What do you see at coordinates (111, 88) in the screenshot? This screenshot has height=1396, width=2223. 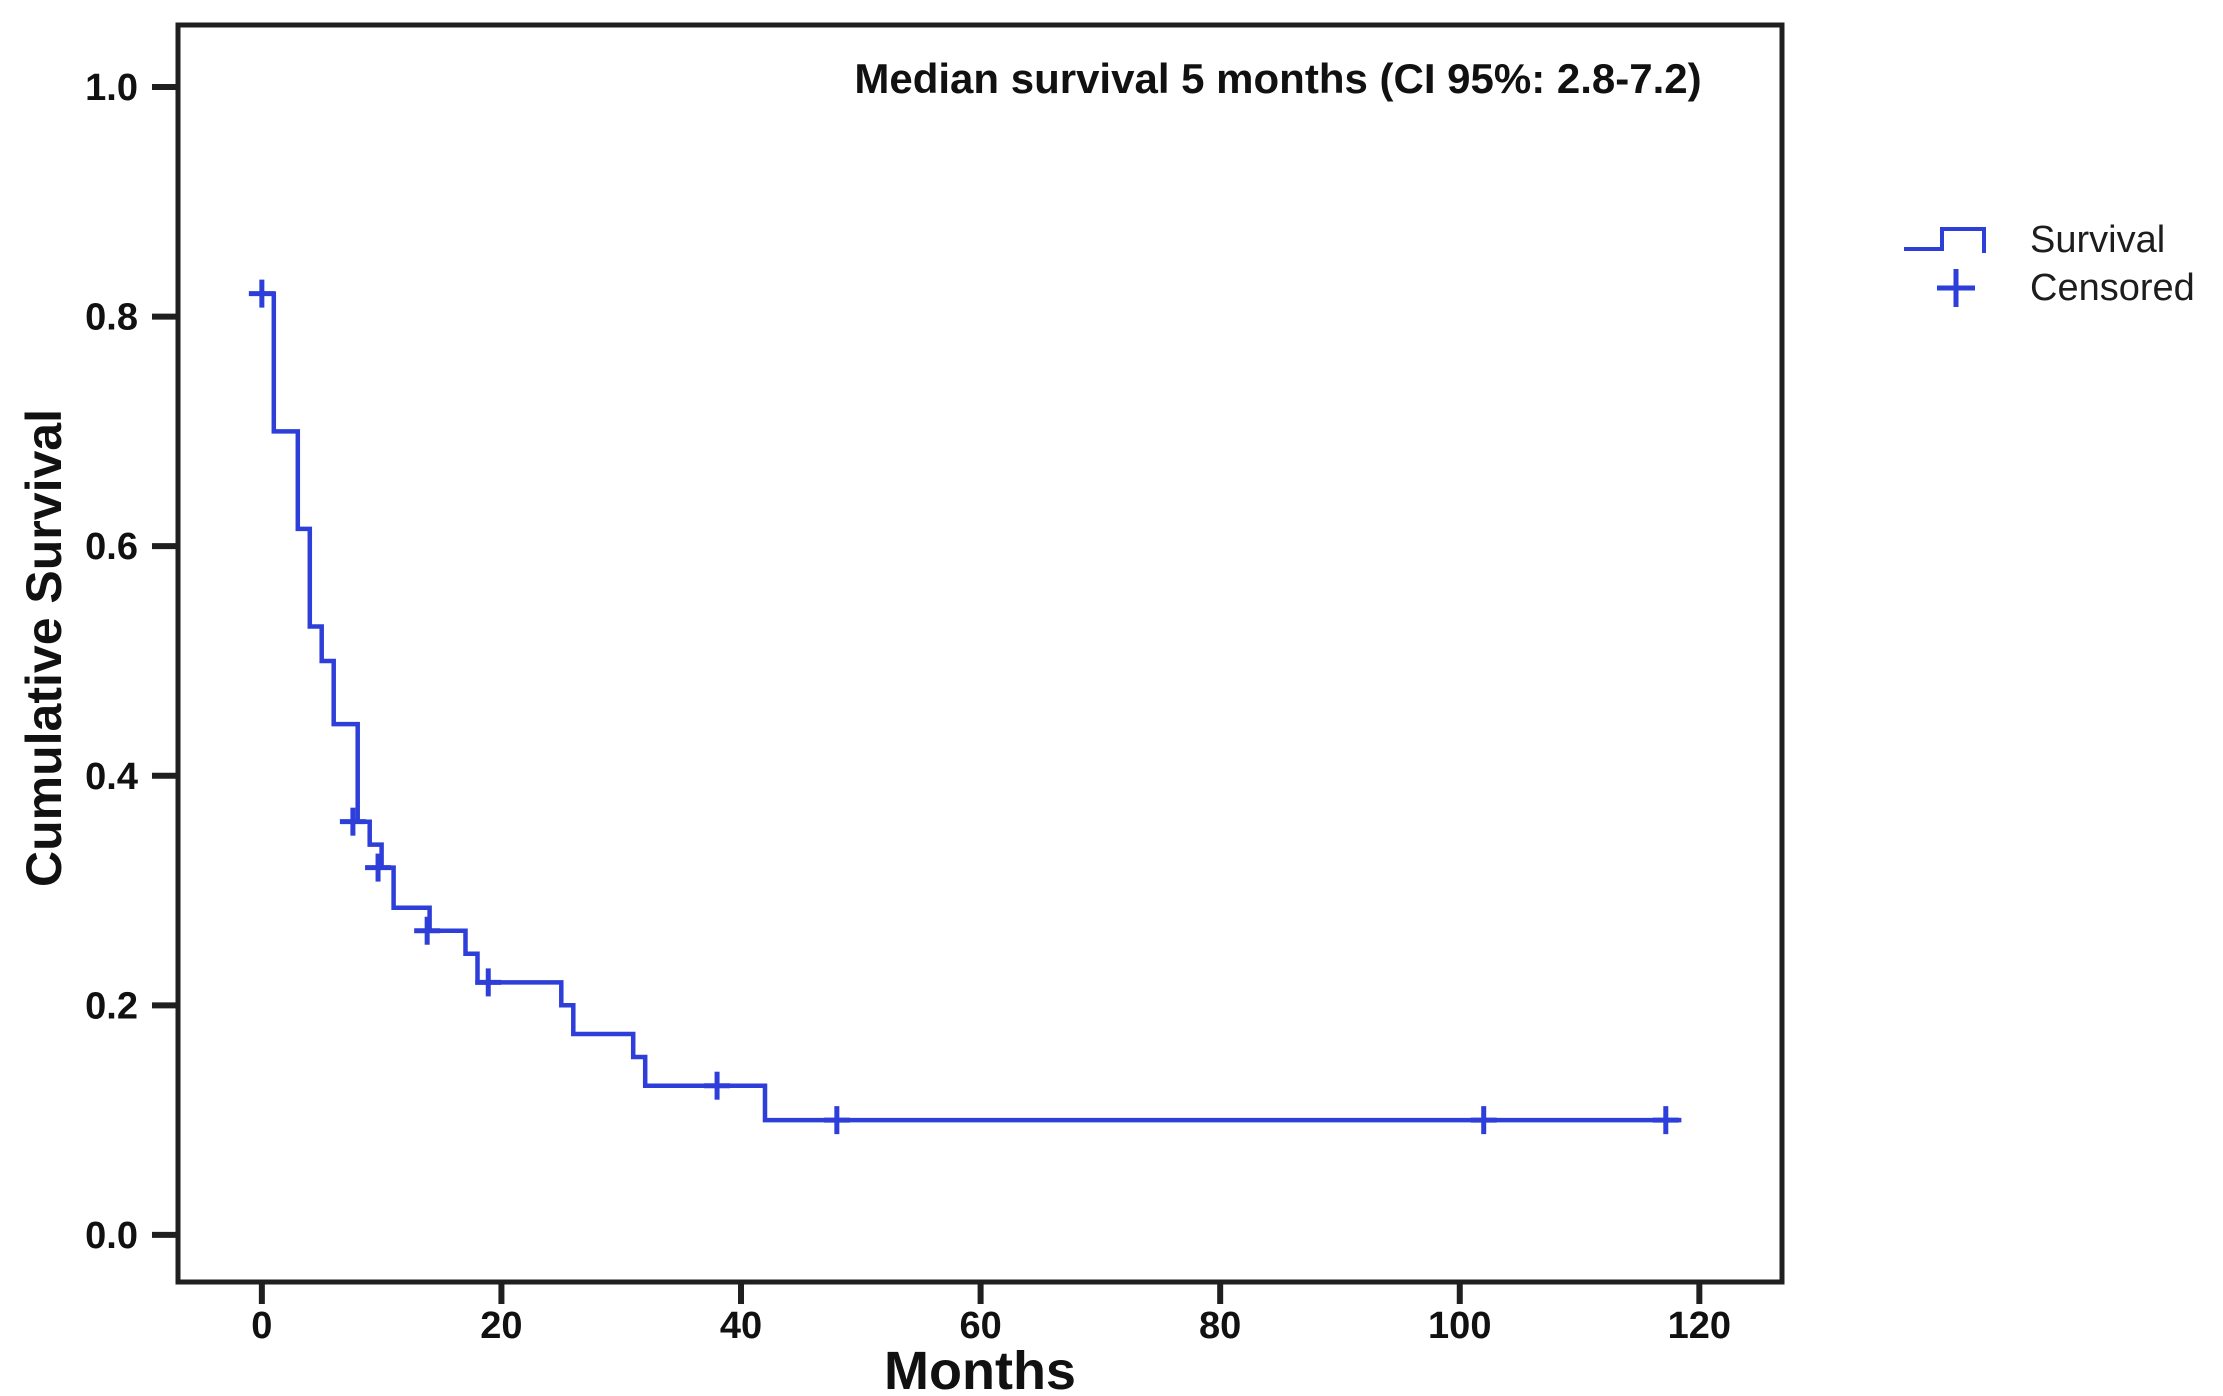 I see `y-tick-label: 1.0` at bounding box center [111, 88].